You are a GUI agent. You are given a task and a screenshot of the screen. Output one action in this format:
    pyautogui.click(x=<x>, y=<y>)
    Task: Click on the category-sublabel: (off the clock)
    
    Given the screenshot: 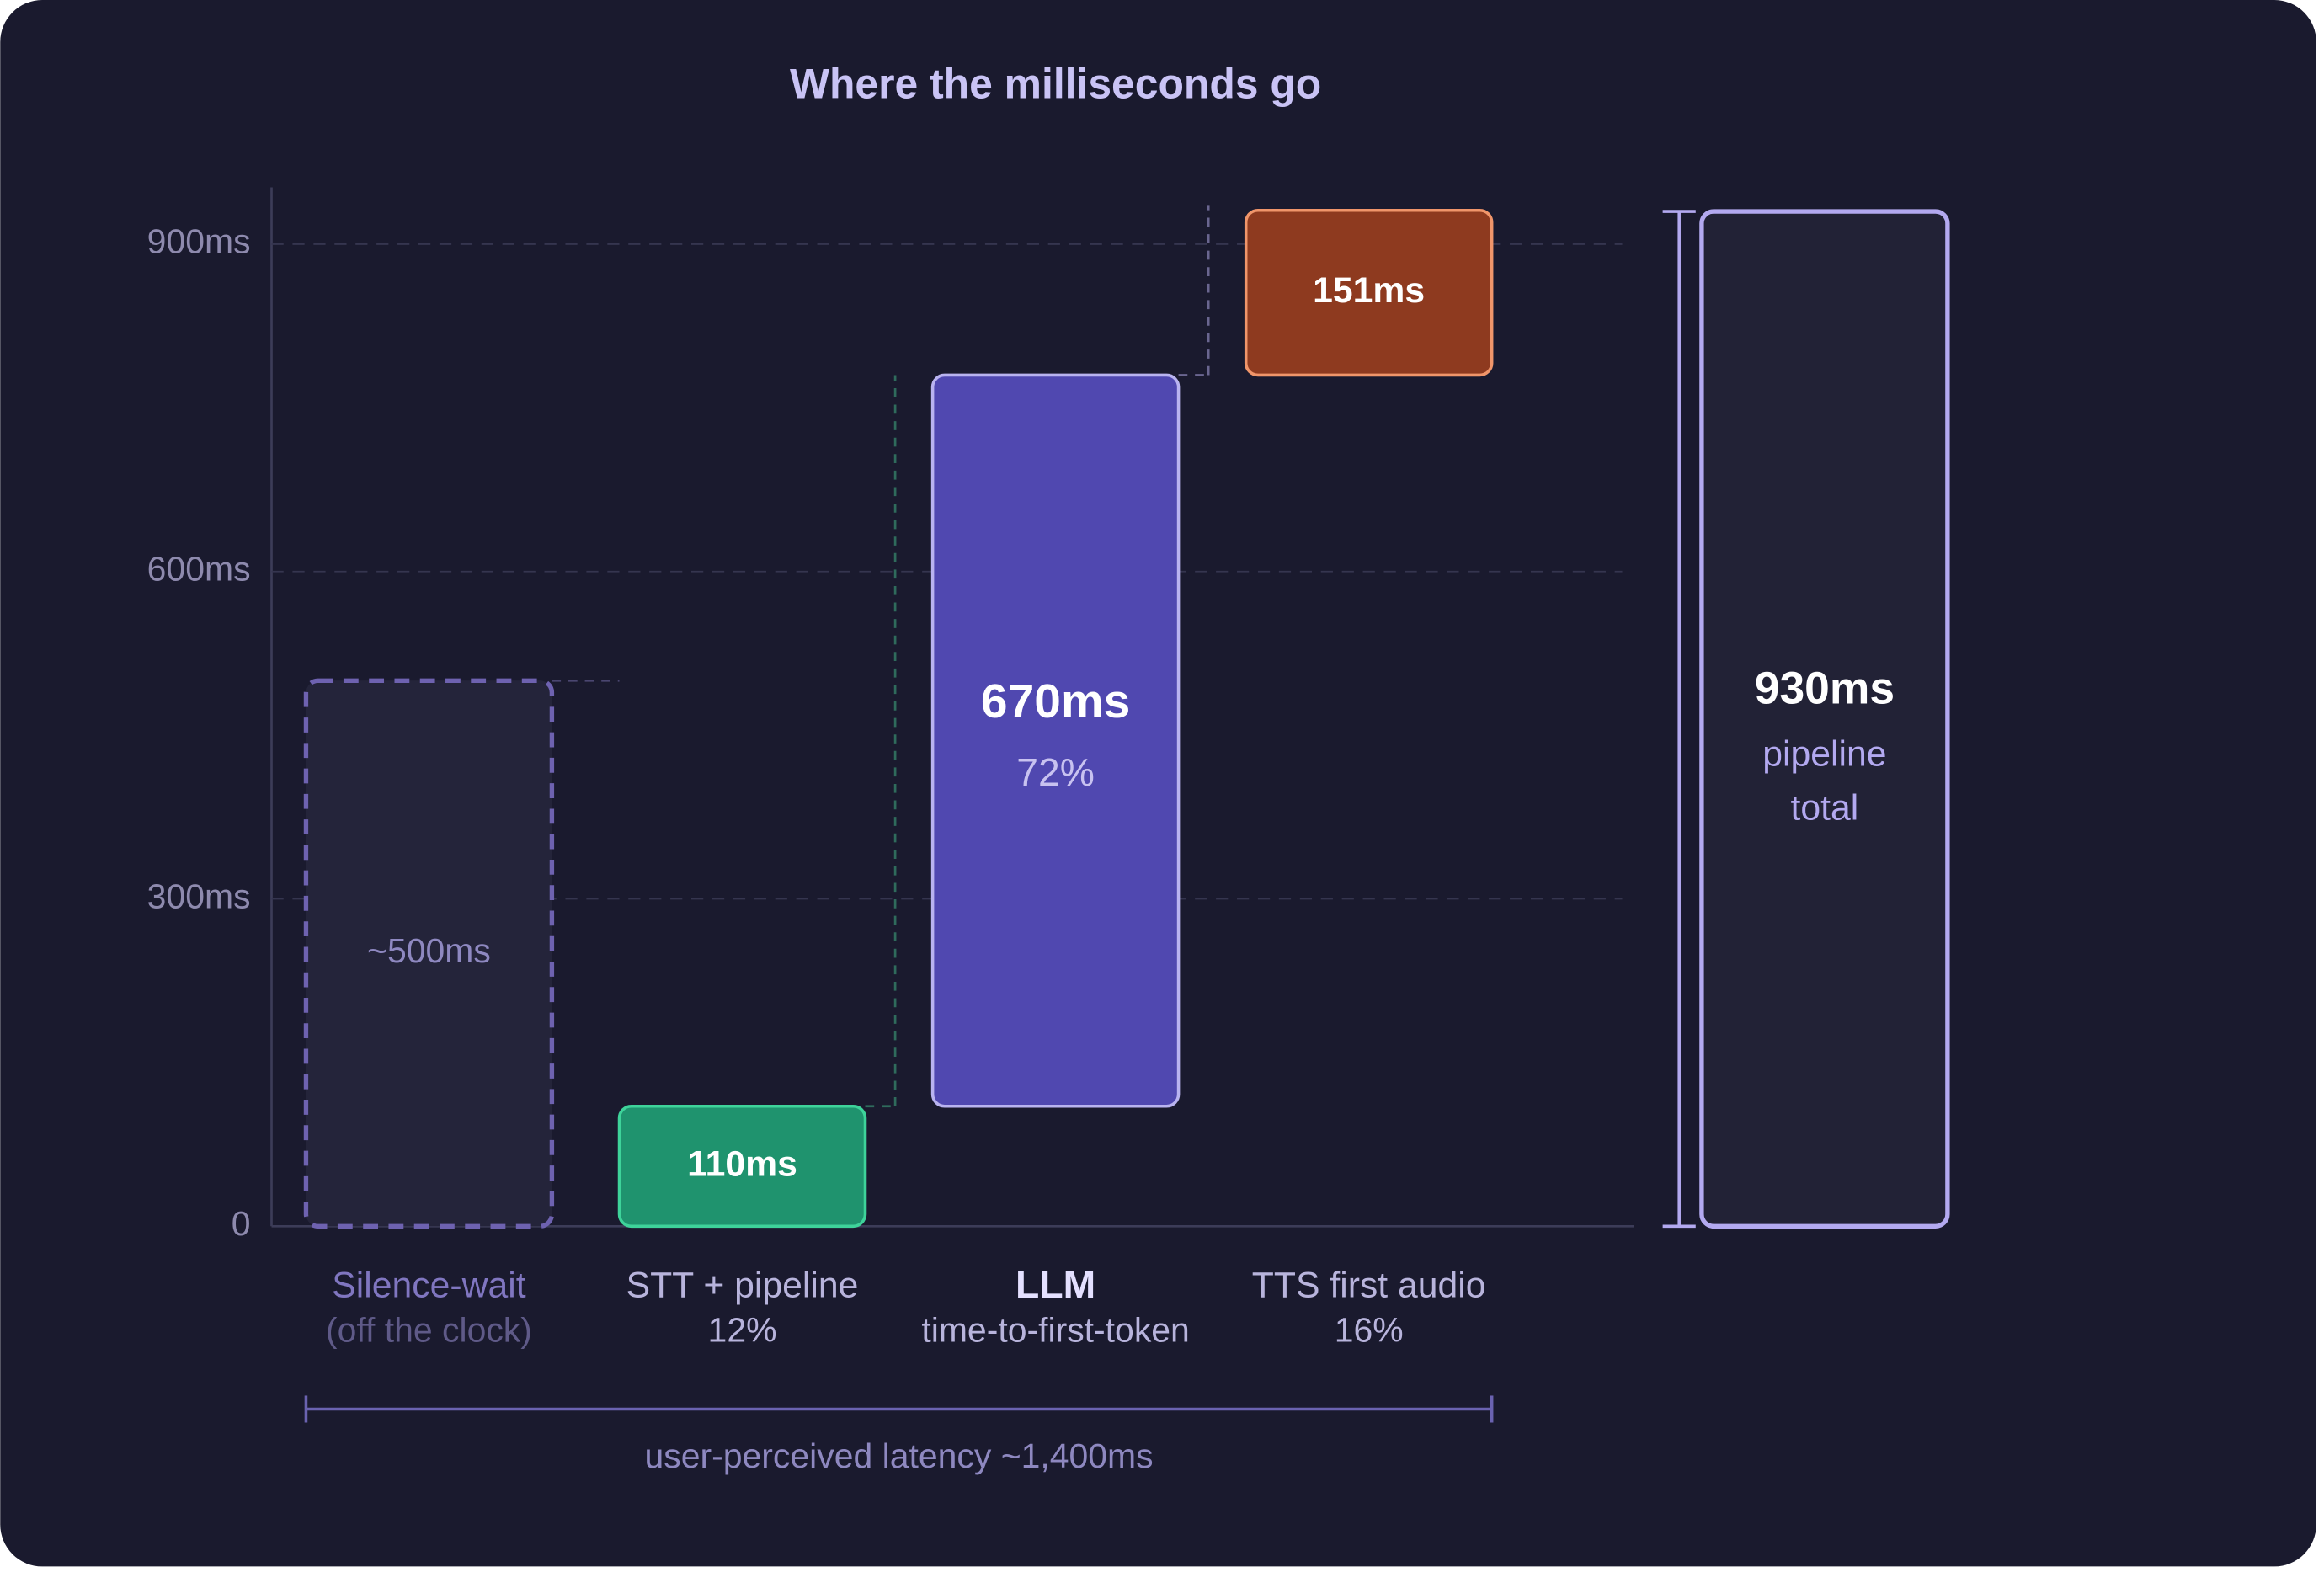 What is the action you would take?
    pyautogui.click(x=429, y=1330)
    